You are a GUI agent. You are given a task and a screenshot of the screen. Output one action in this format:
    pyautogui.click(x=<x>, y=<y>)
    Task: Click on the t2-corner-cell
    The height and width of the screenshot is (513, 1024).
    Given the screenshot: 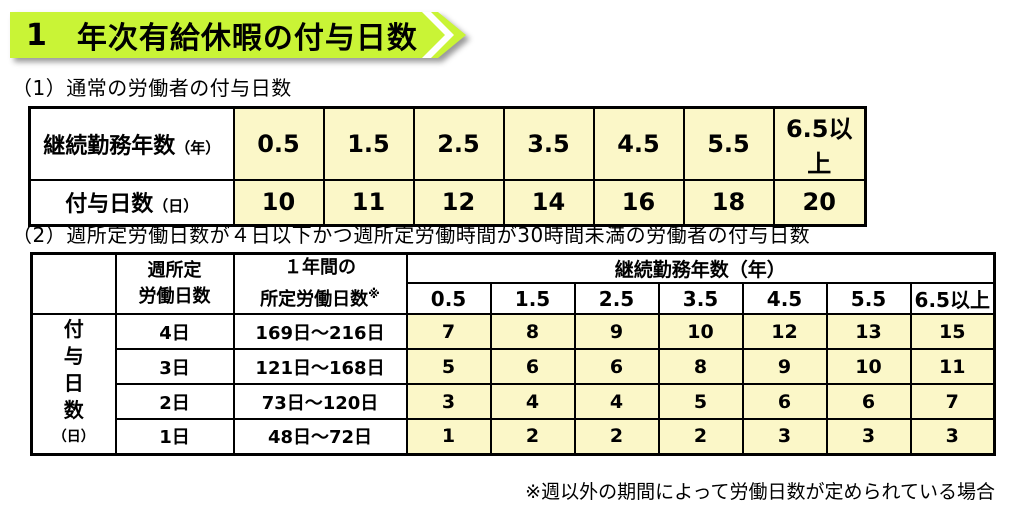 What is the action you would take?
    pyautogui.click(x=73, y=283)
    